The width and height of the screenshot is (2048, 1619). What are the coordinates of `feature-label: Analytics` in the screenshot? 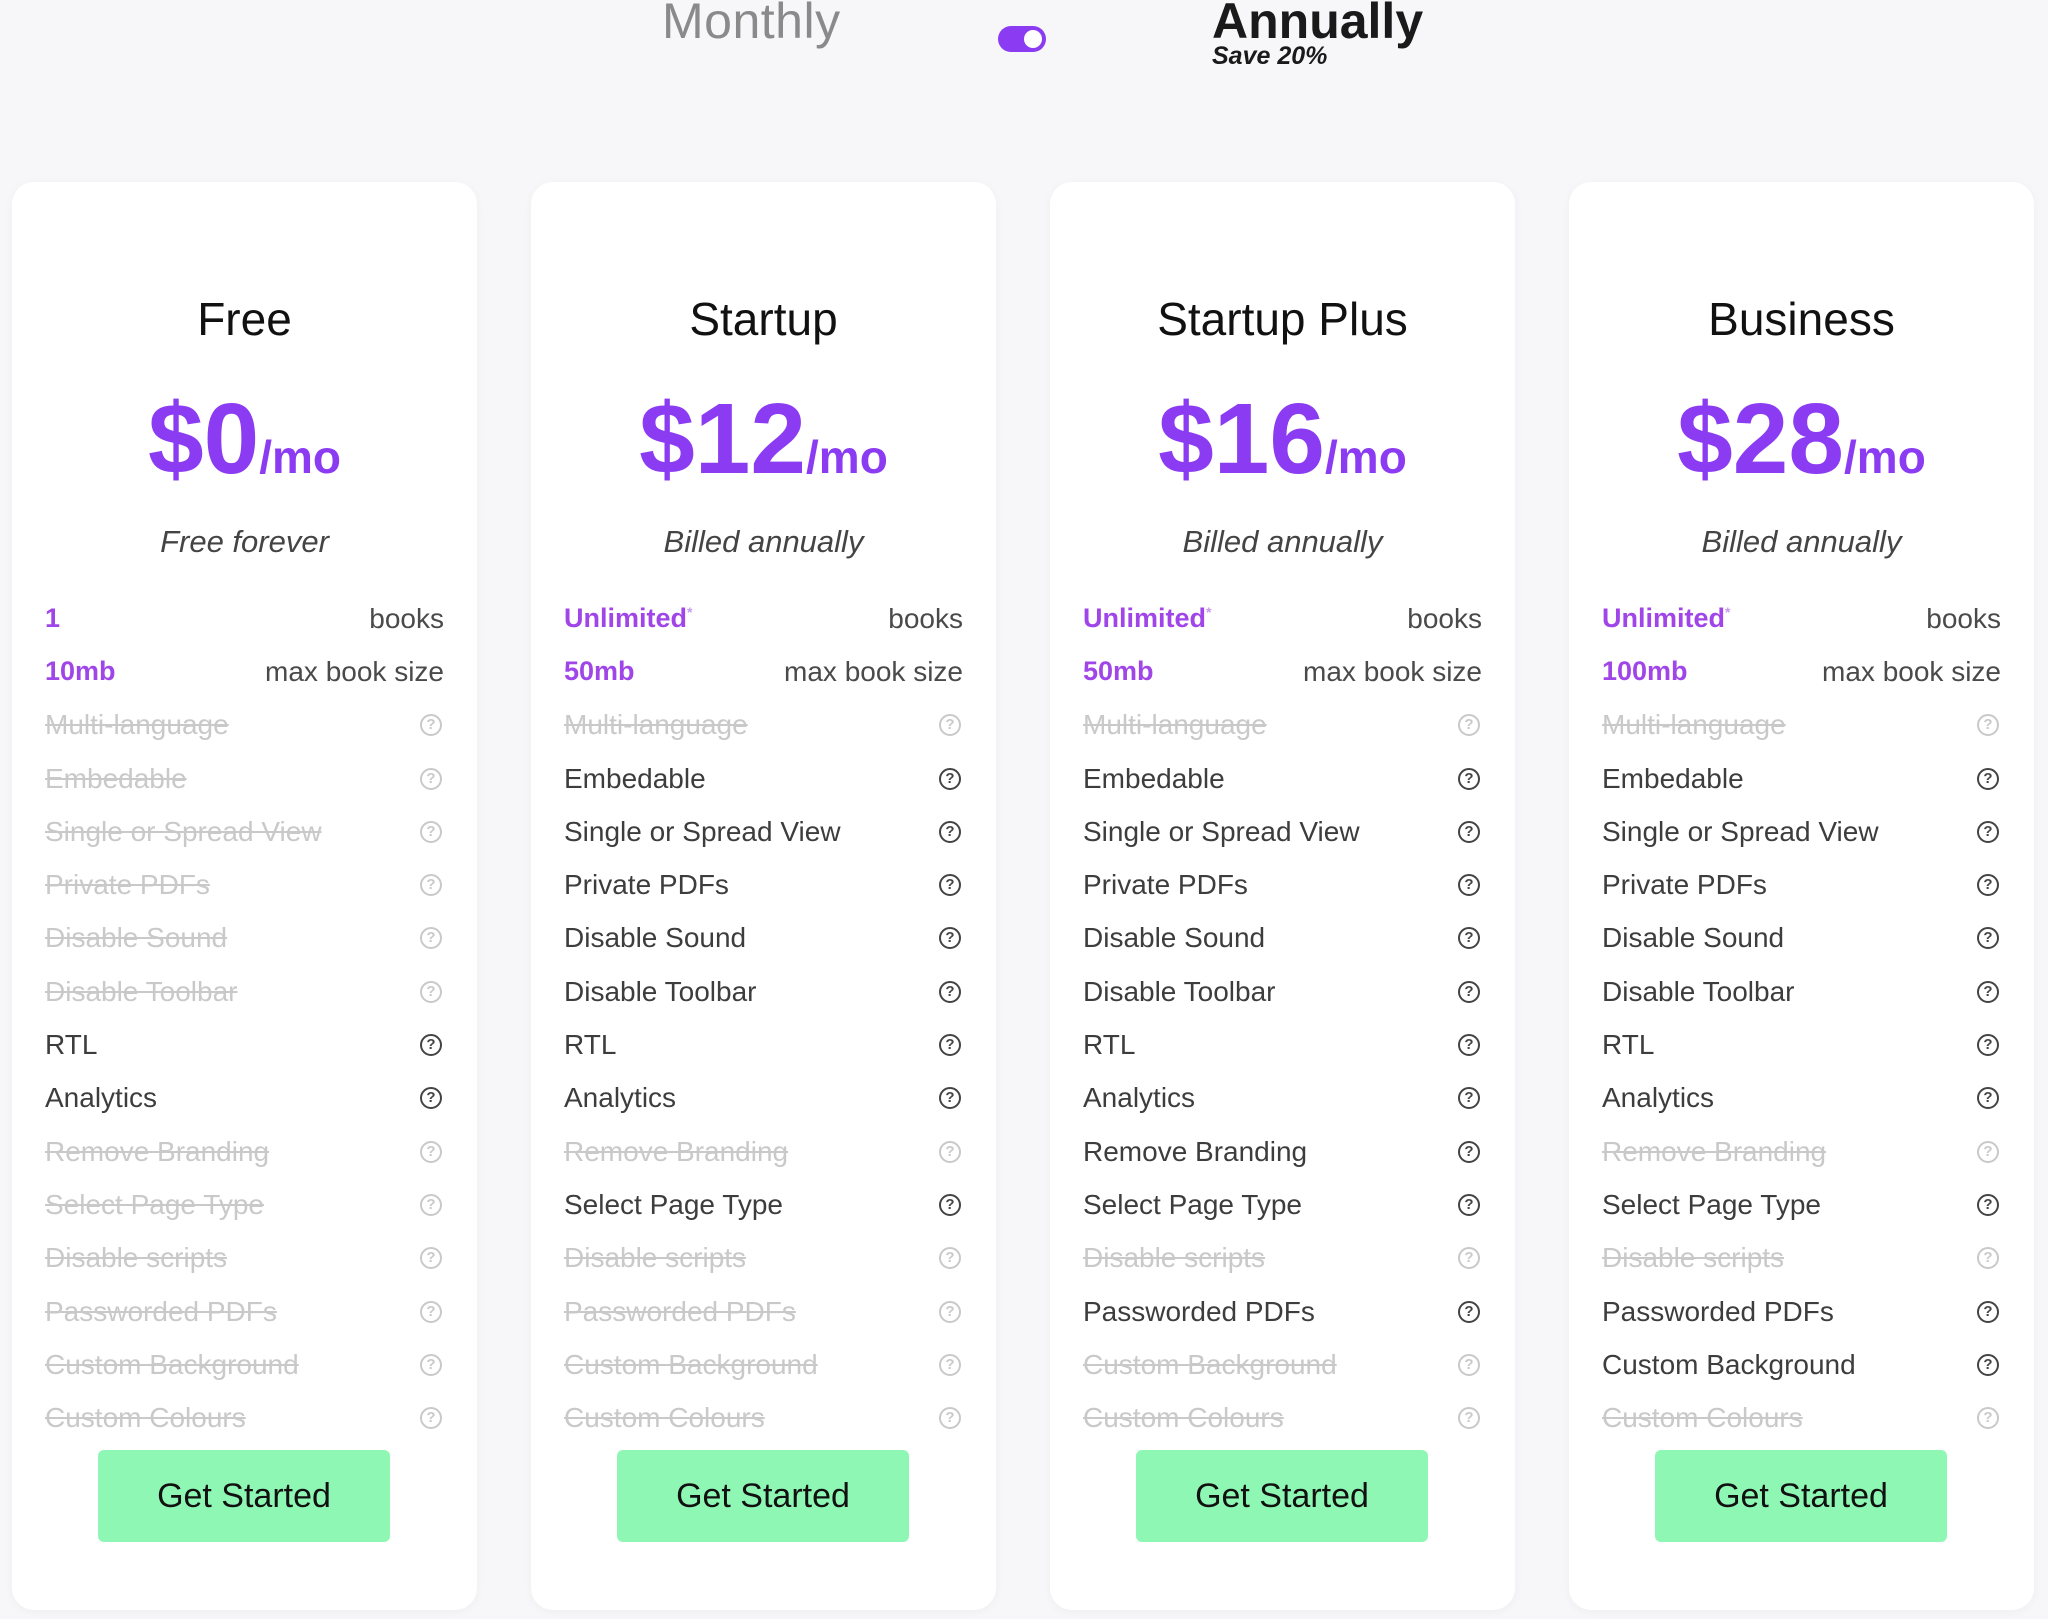 It's located at (1658, 1098).